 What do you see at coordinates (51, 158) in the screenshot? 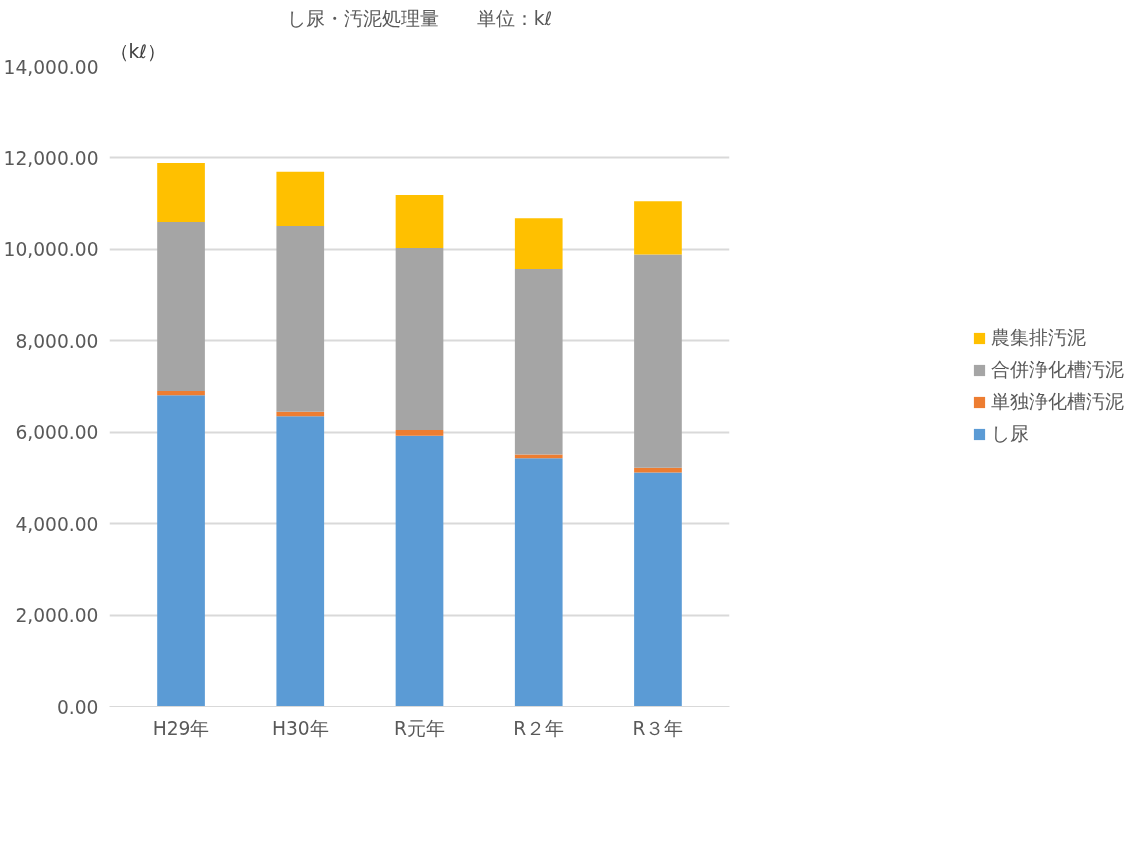
I see `y-tick-label: 12,000.00` at bounding box center [51, 158].